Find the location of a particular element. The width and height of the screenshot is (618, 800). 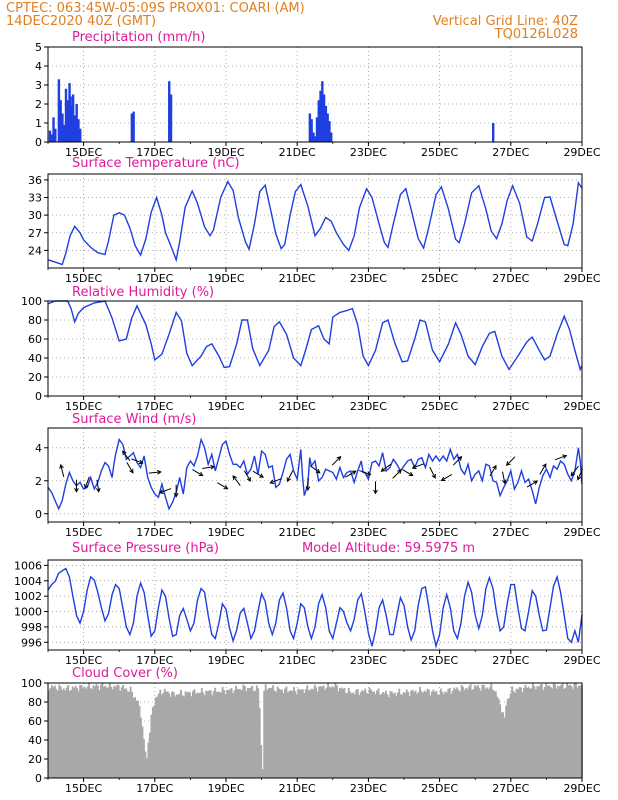

y-tick-label: 1000 is located at coordinates (28, 612).